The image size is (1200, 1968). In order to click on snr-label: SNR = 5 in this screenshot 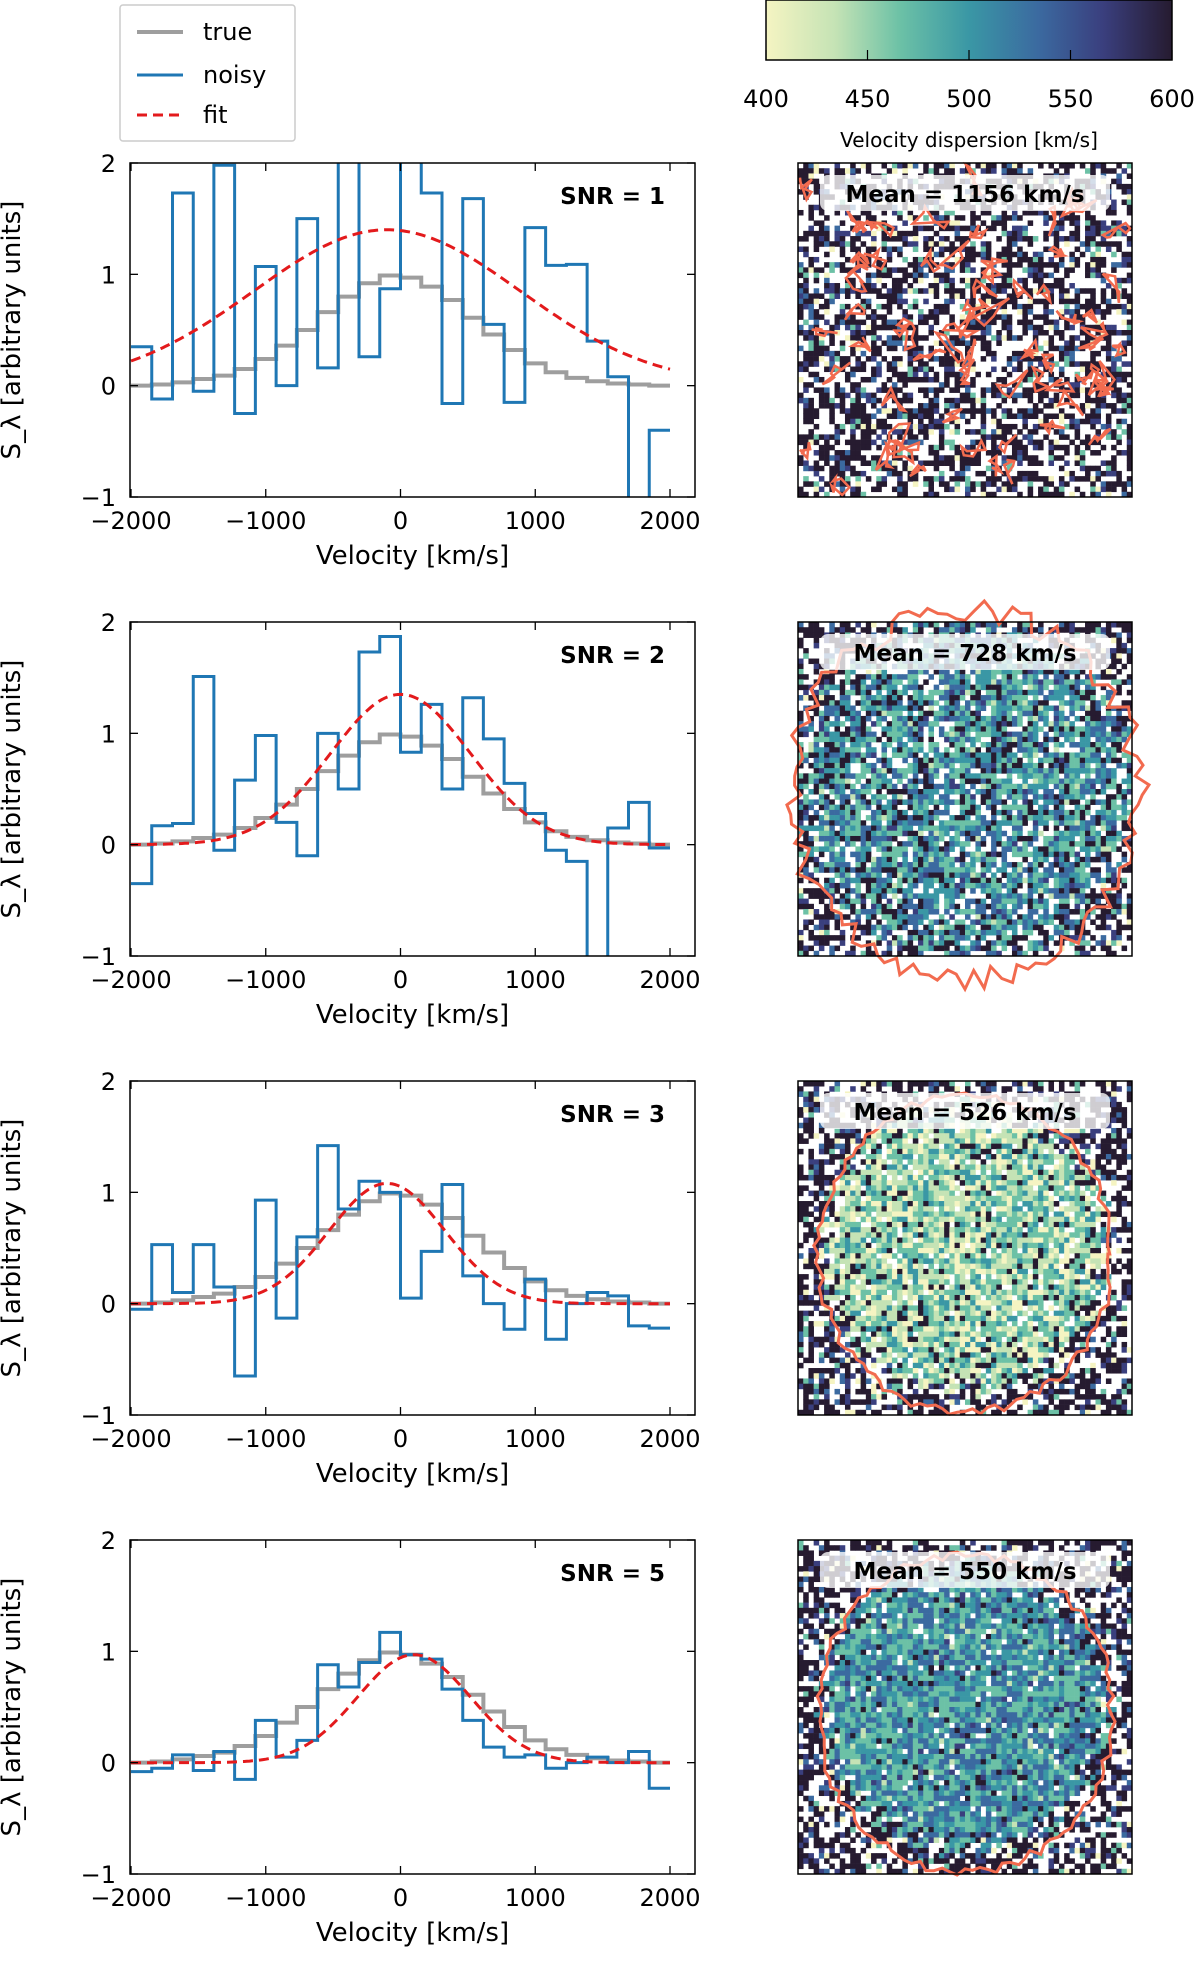, I will do `click(612, 1574)`.